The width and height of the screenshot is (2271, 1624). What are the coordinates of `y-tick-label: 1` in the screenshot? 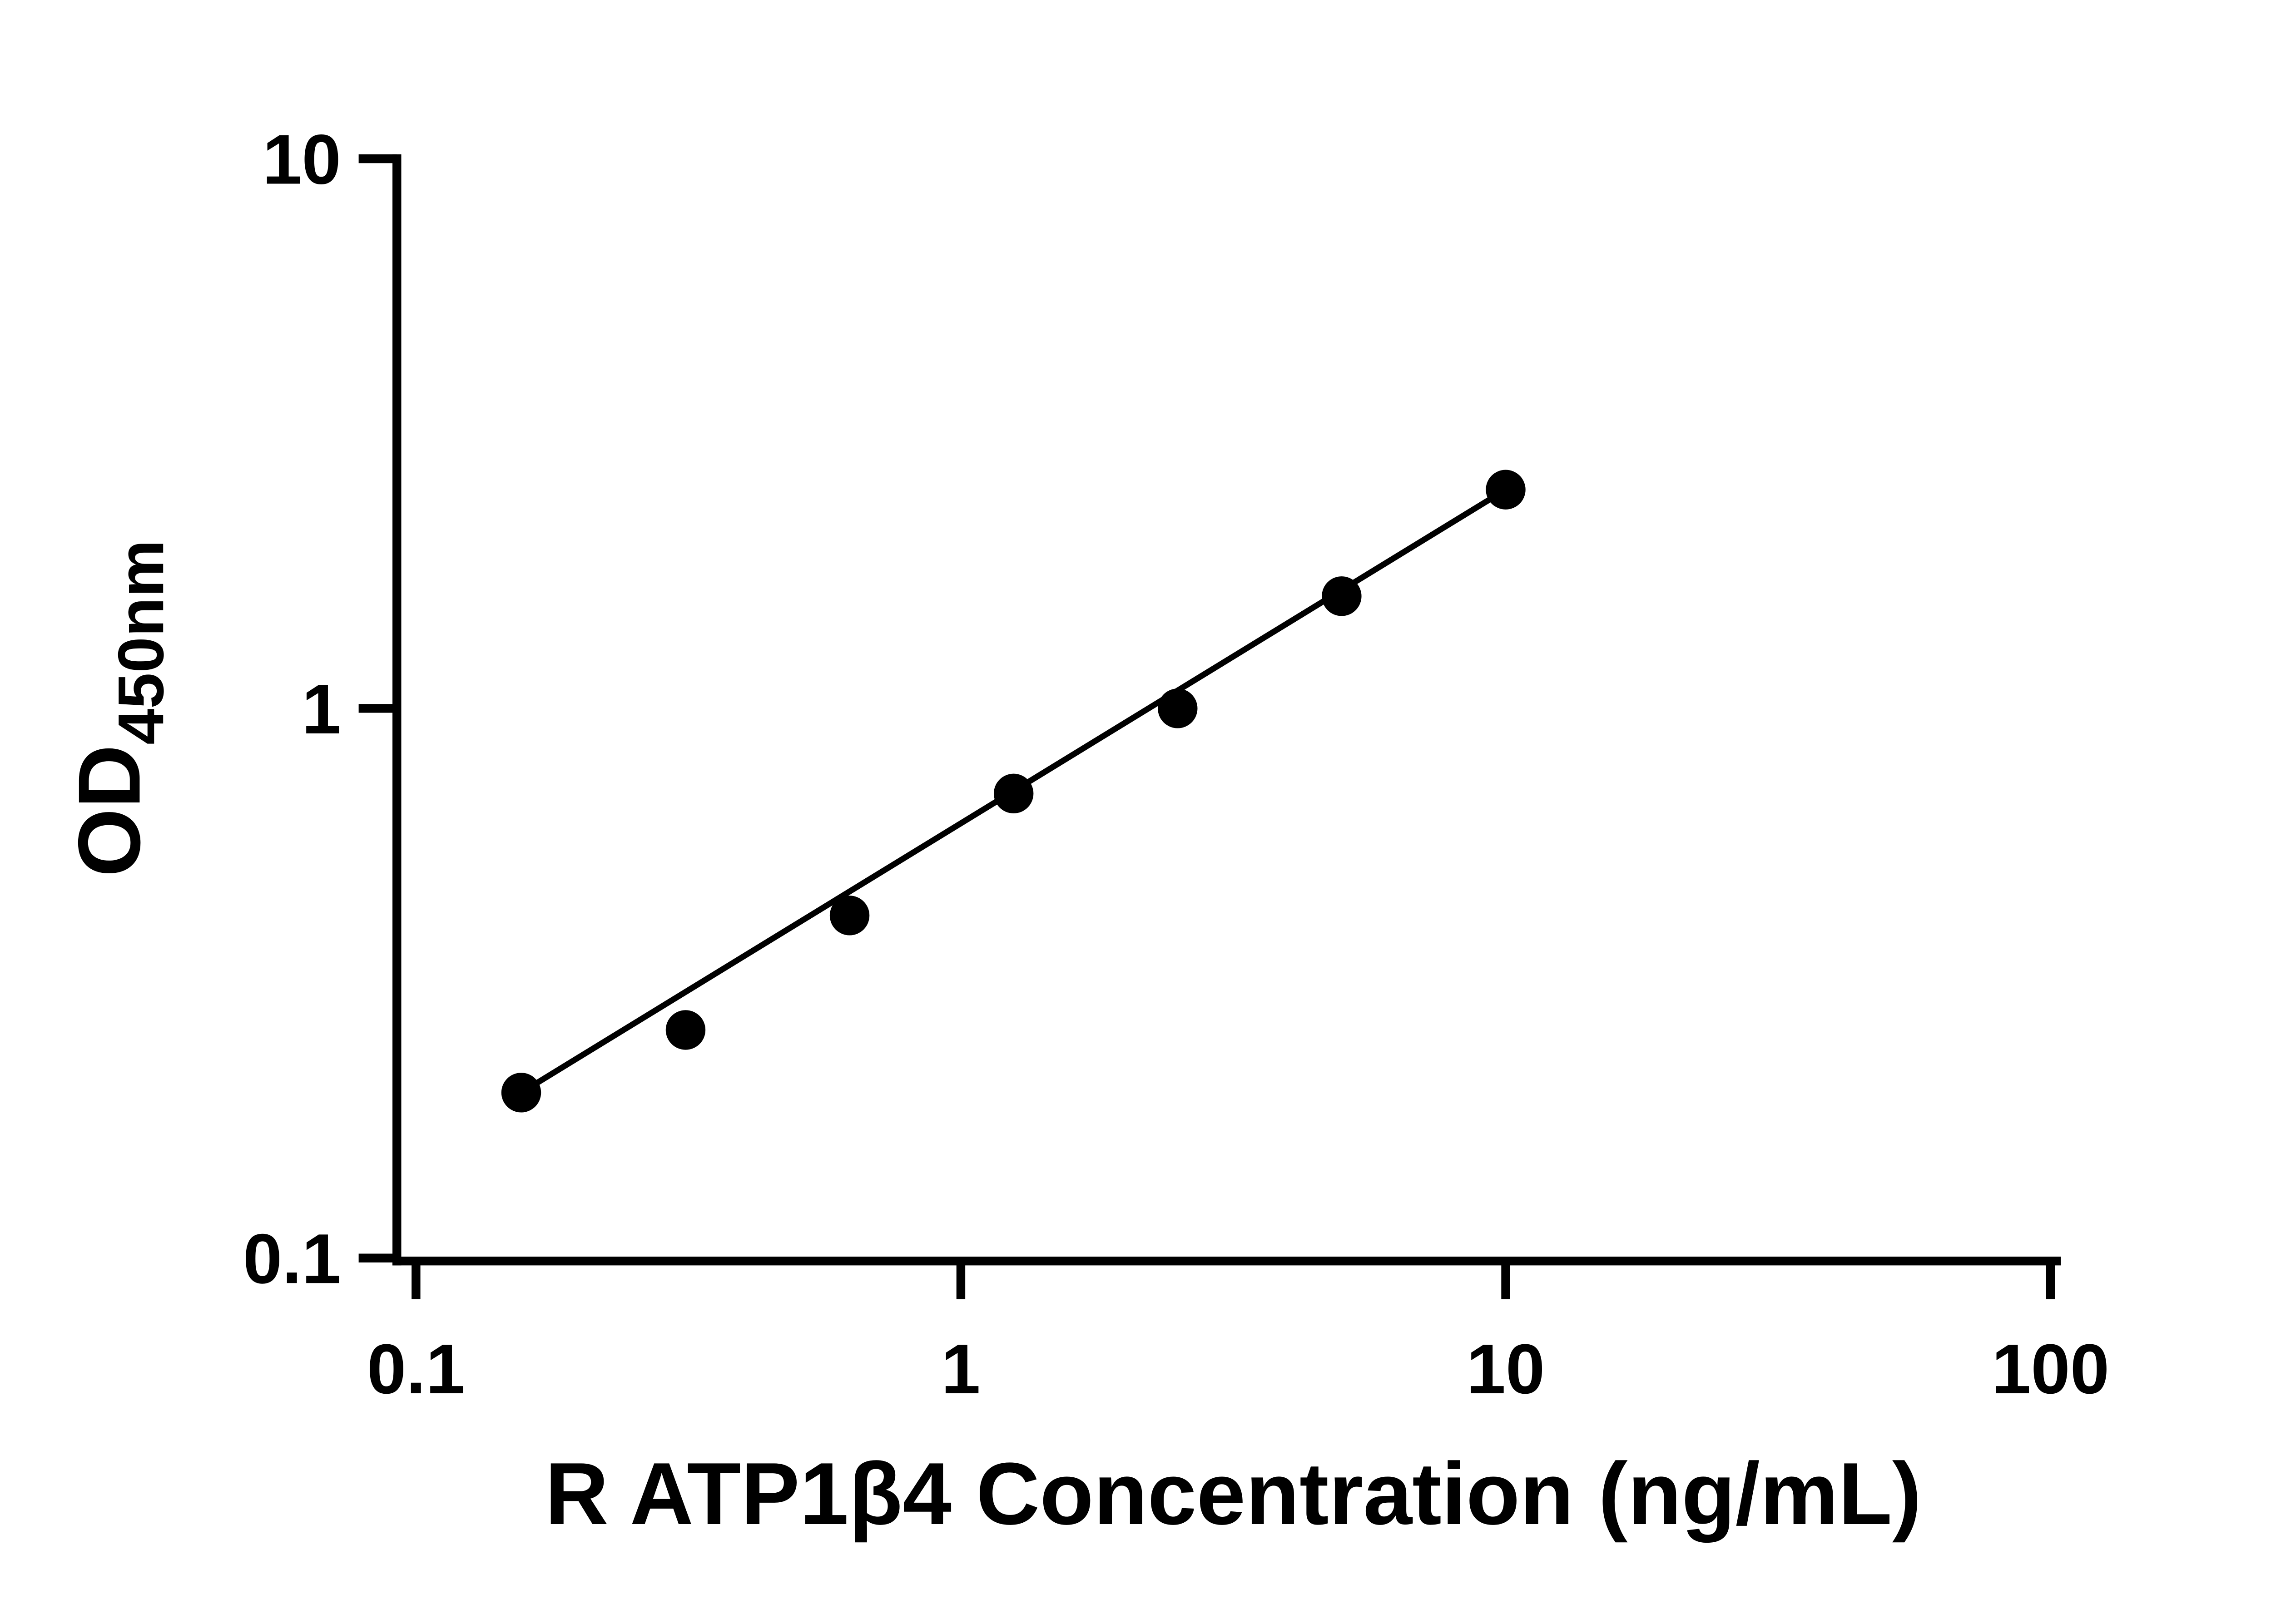 It's located at (321, 708).